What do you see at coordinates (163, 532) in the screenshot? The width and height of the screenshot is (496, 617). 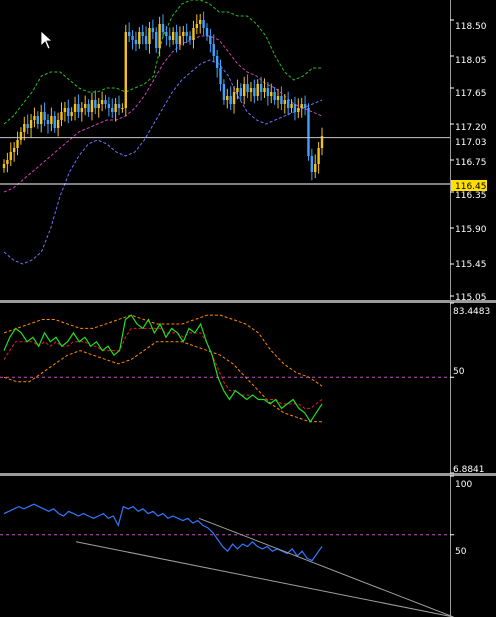 I see `oscillator-line` at bounding box center [163, 532].